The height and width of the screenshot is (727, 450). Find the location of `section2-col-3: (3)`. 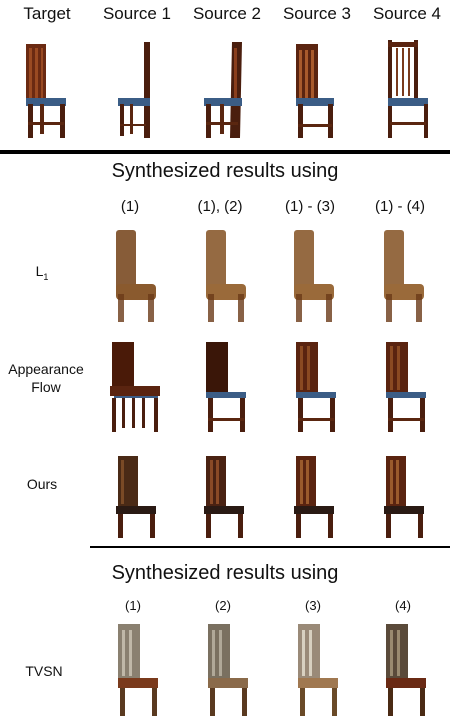

section2-col-3: (3) is located at coordinates (313, 605).